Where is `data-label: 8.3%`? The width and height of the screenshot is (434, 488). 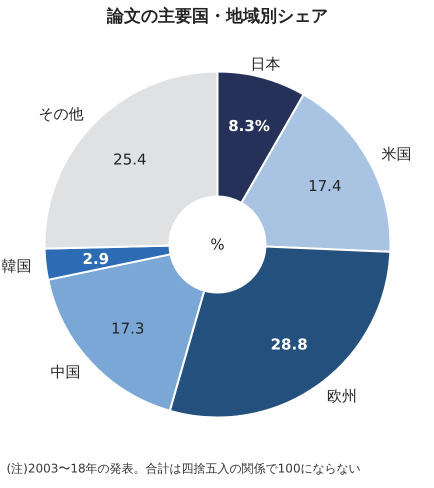 data-label: 8.3% is located at coordinates (249, 126).